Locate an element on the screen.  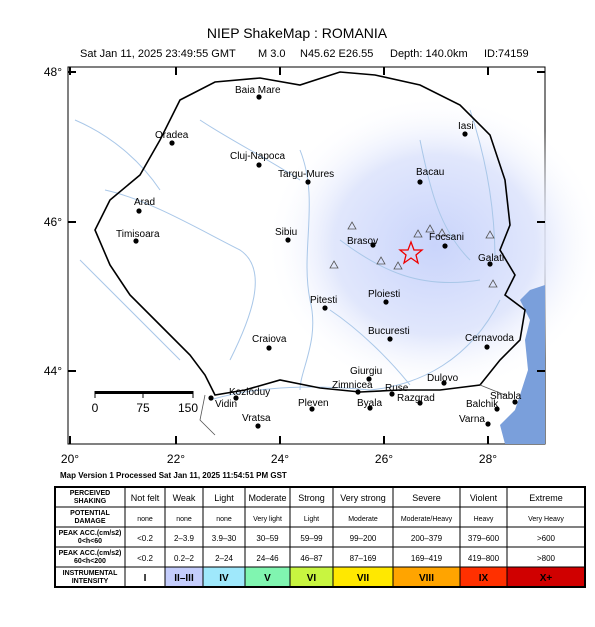
legend-shaking: Weak is located at coordinates (184, 498).